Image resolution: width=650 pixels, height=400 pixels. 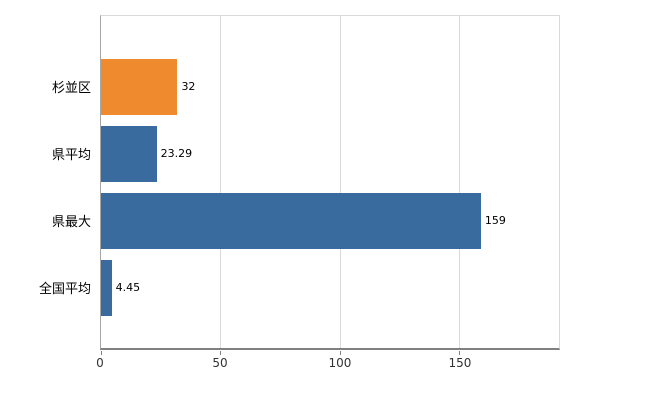 I want to click on category-label: 県平均, so click(x=71, y=155).